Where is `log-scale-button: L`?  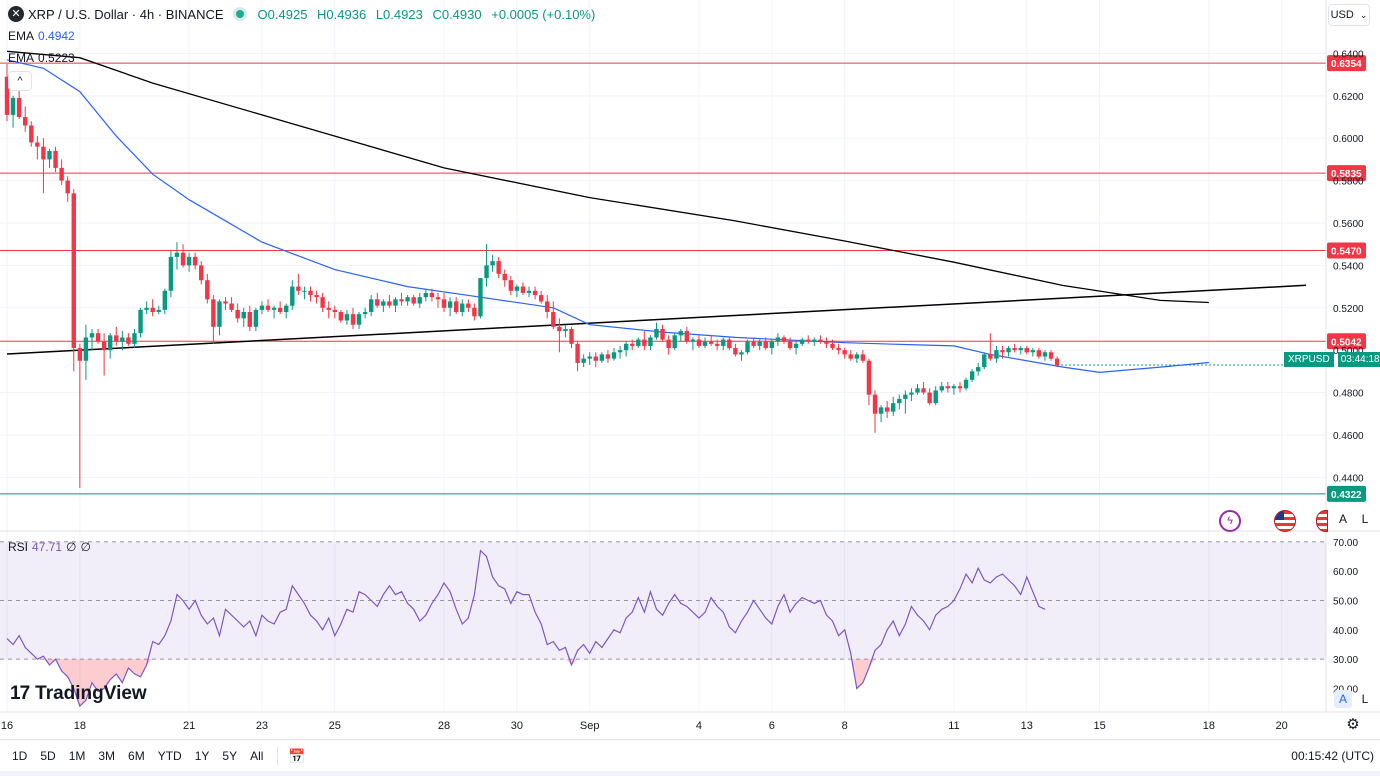
log-scale-button: L is located at coordinates (1365, 519).